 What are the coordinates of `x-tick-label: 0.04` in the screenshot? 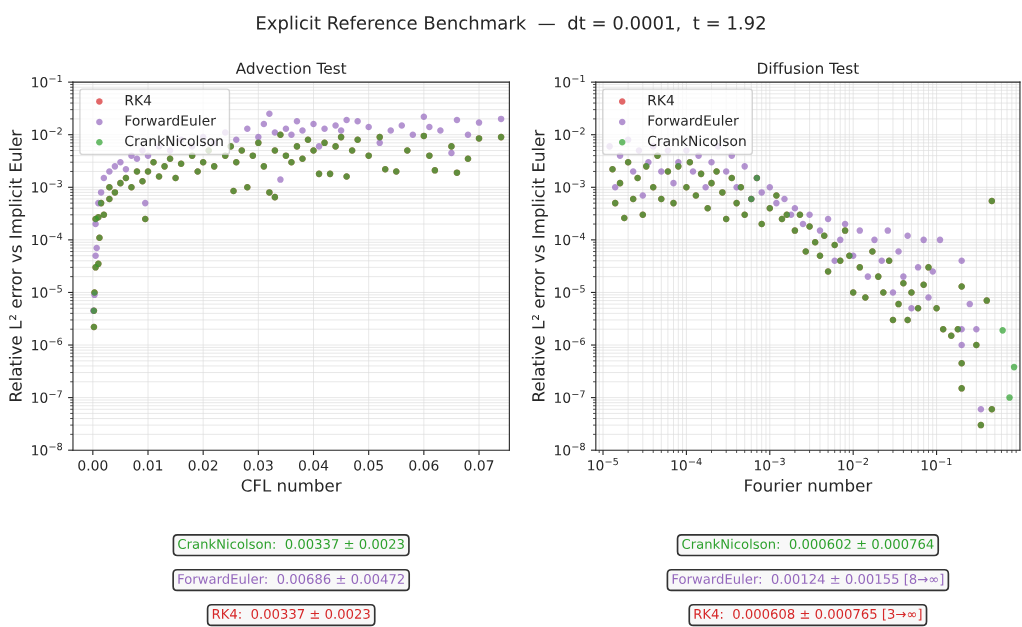 It's located at (313, 465).